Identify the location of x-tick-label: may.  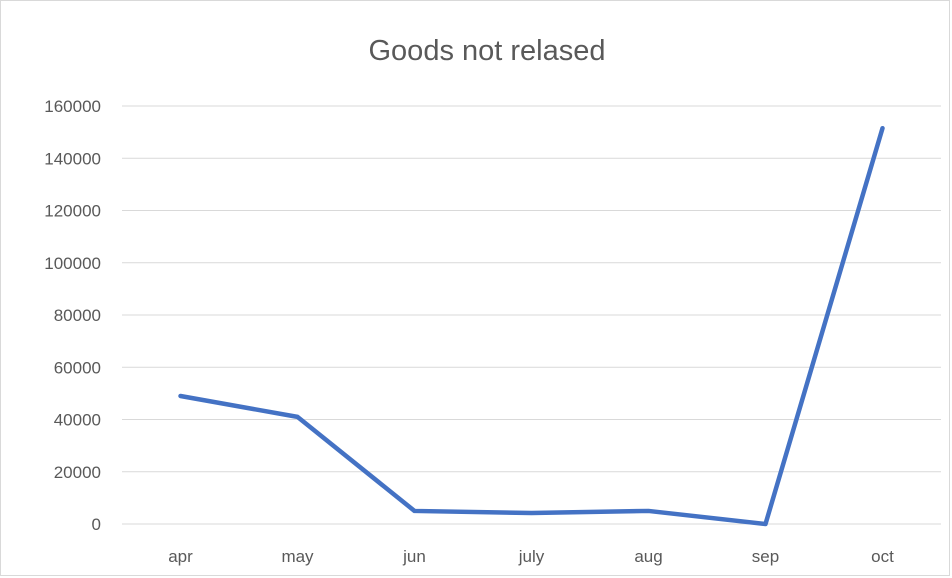
(297, 556).